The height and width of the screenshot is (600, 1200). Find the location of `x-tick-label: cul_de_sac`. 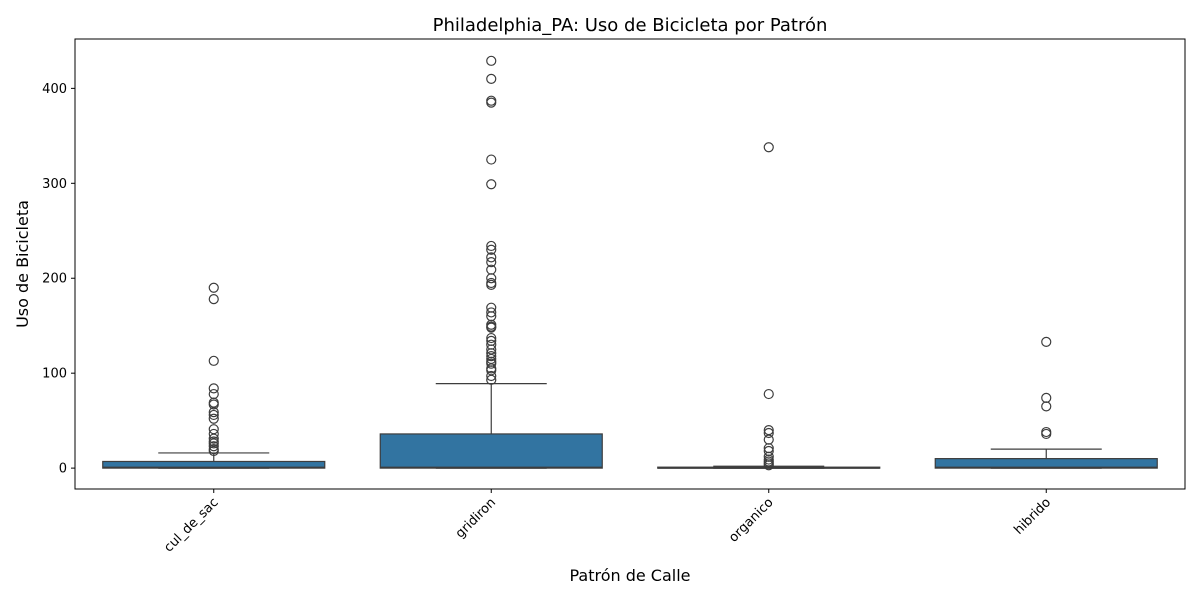

x-tick-label: cul_de_sac is located at coordinates (191, 525).